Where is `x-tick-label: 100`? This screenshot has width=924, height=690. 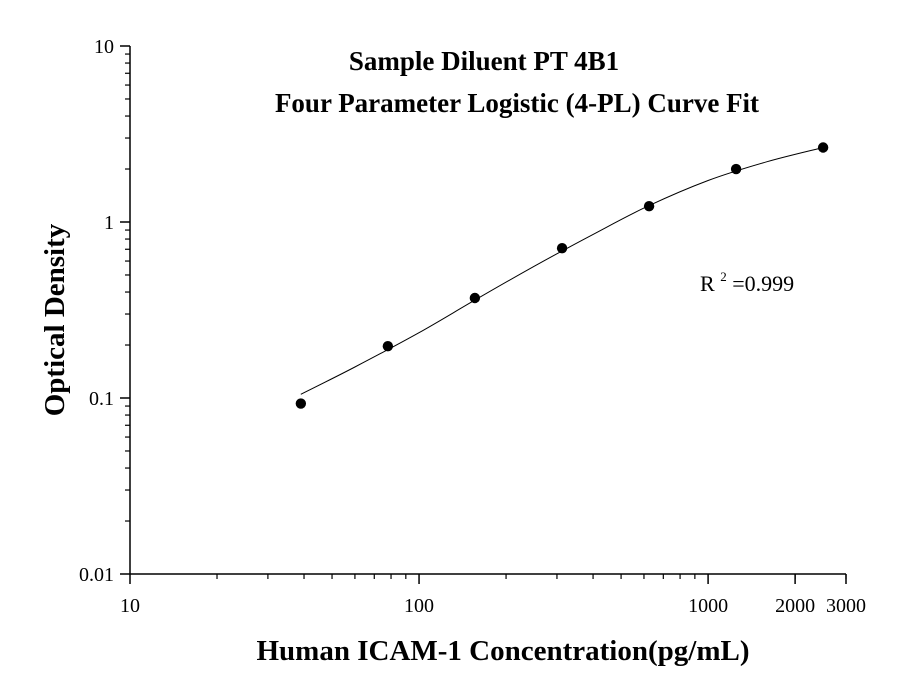 x-tick-label: 100 is located at coordinates (419, 606).